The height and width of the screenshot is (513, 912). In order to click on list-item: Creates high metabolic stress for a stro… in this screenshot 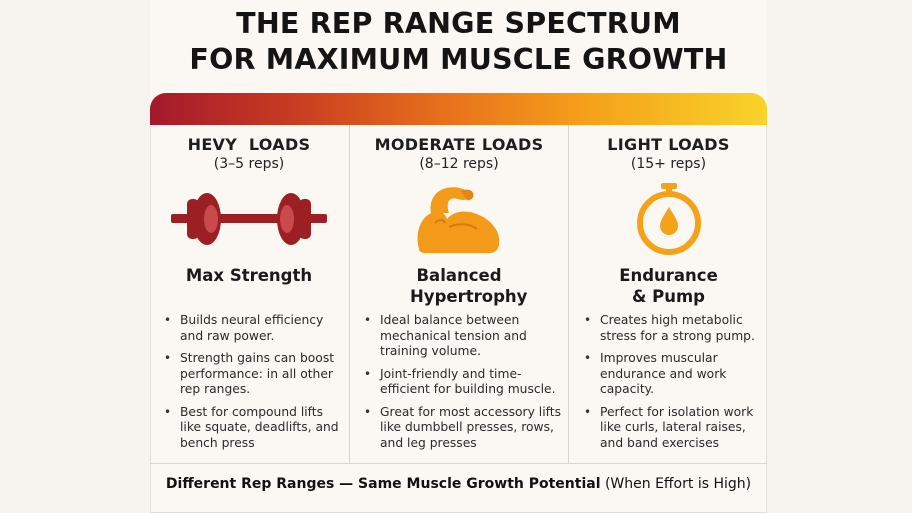, I will do `click(666, 328)`.